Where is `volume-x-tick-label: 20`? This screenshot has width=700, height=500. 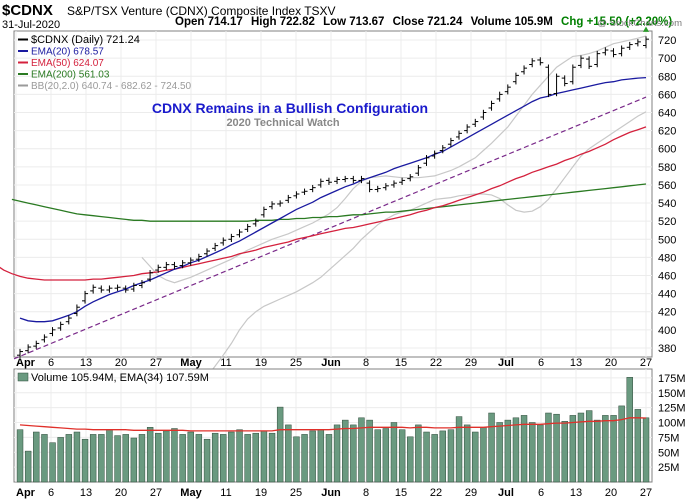 volume-x-tick-label: 20 is located at coordinates (611, 493).